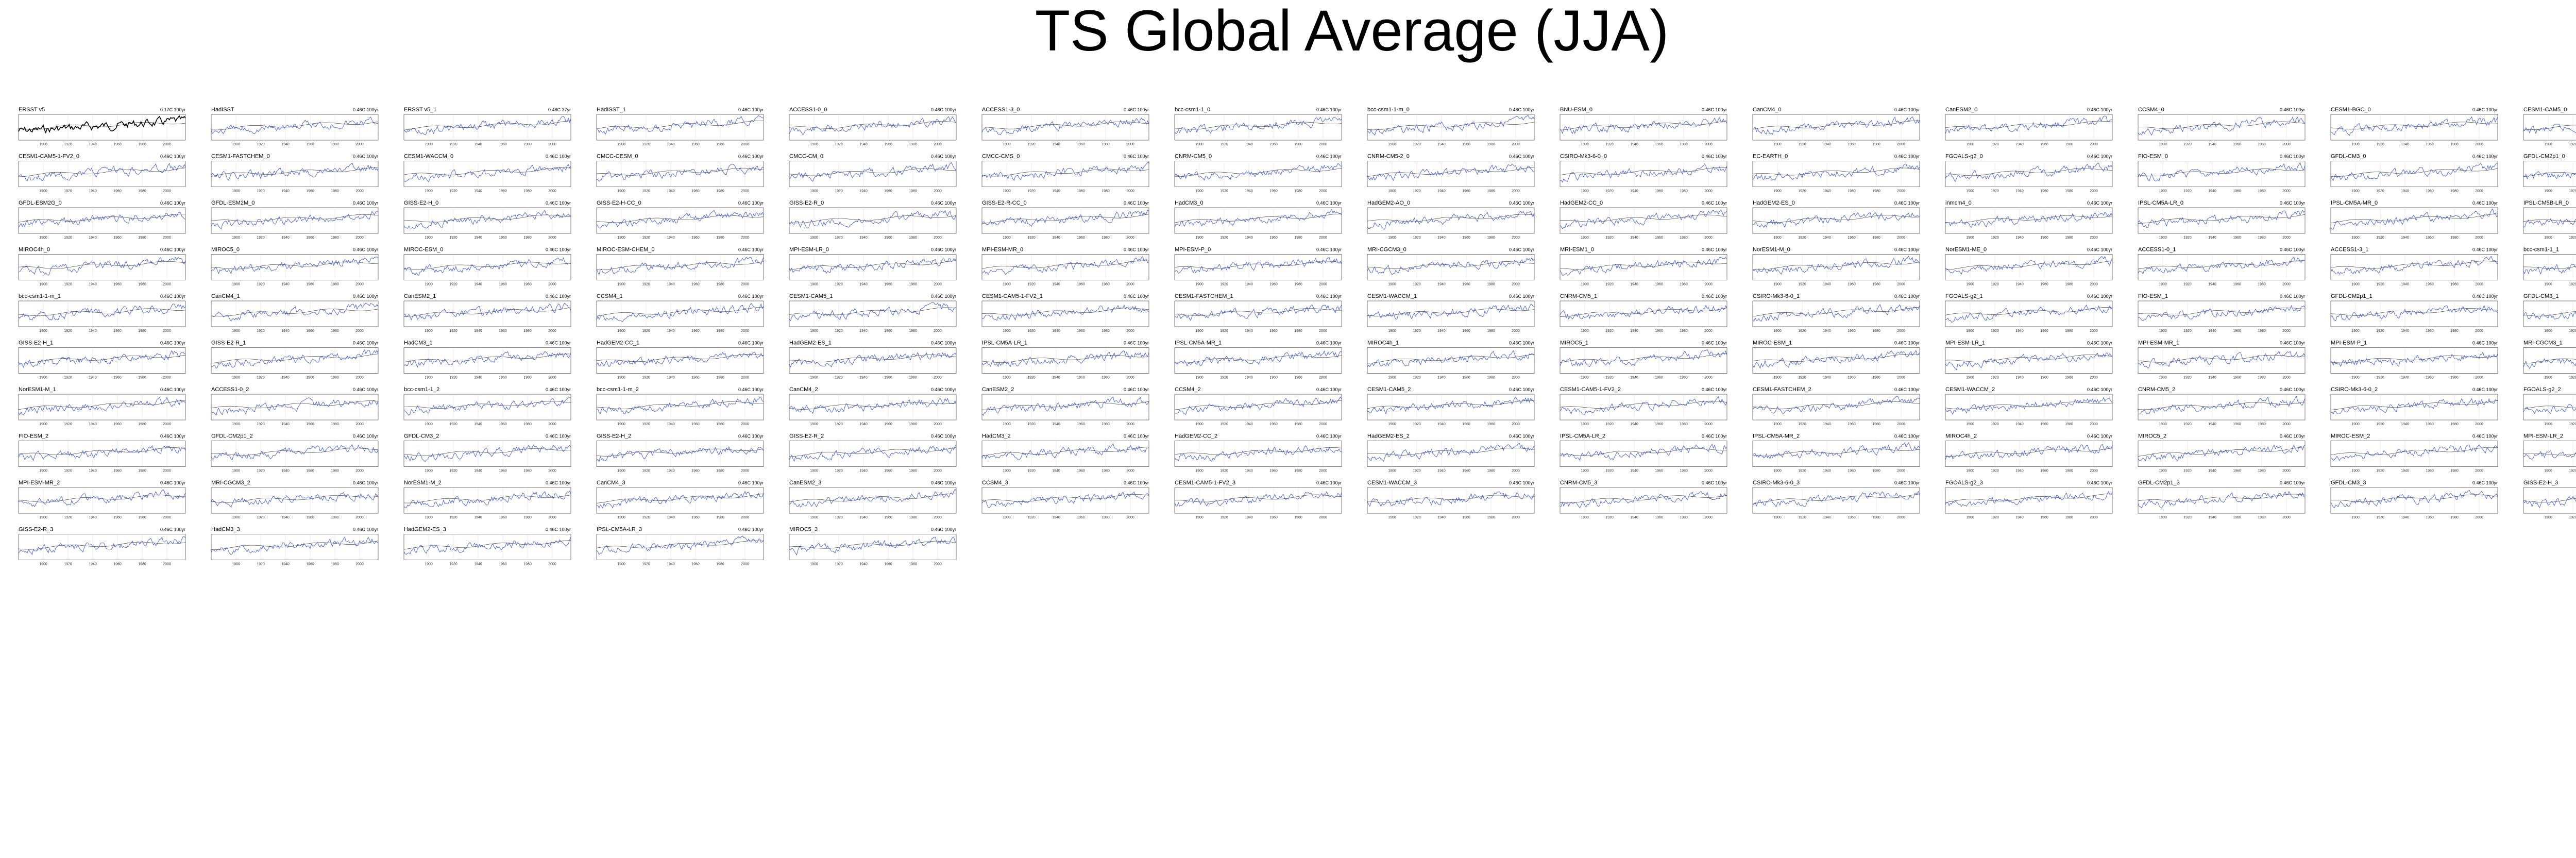 The width and height of the screenshot is (2576, 858). I want to click on panel-title: MIROC5_1, so click(1574, 343).